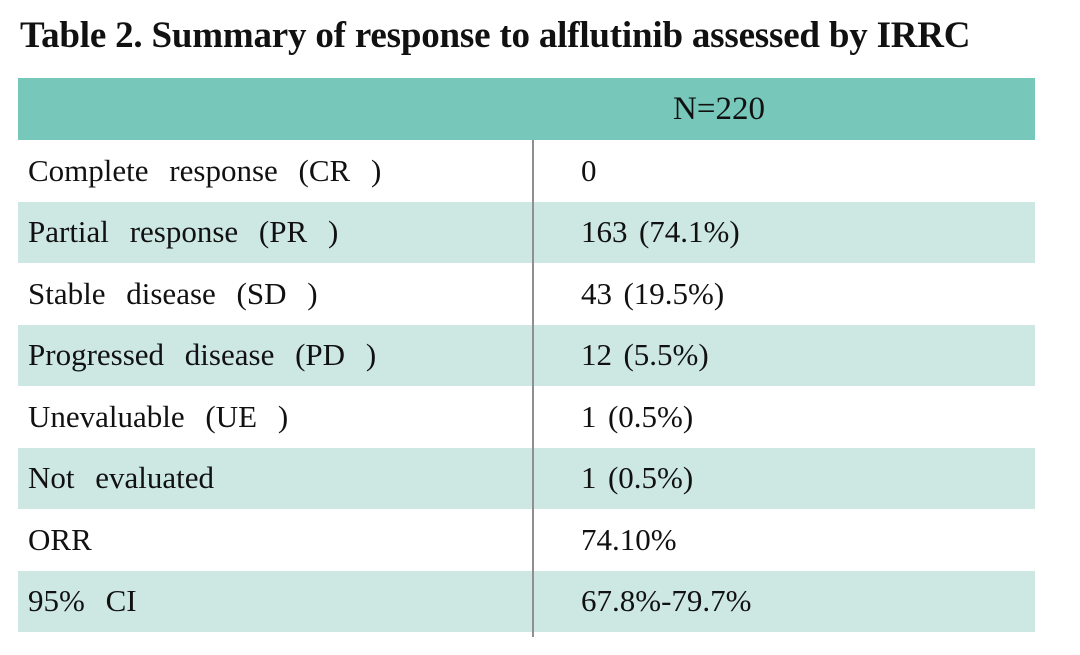 The width and height of the screenshot is (1080, 655). Describe the element at coordinates (653, 293) in the screenshot. I see `row-value: 43 (19.5%)` at that location.